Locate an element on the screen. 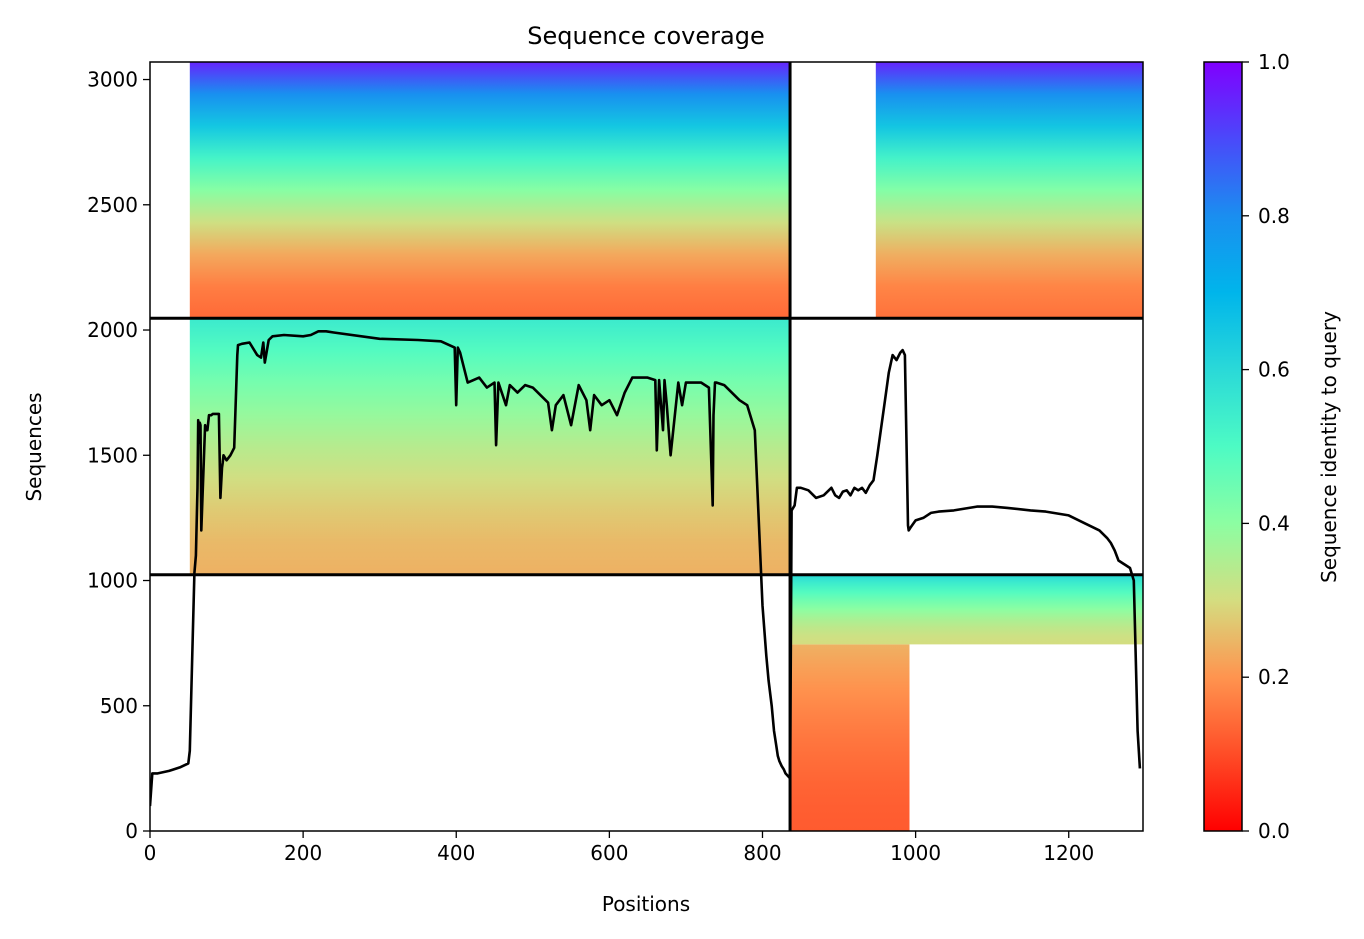 This screenshot has width=1364, height=939. colorbar-gradient is located at coordinates (1223, 446).